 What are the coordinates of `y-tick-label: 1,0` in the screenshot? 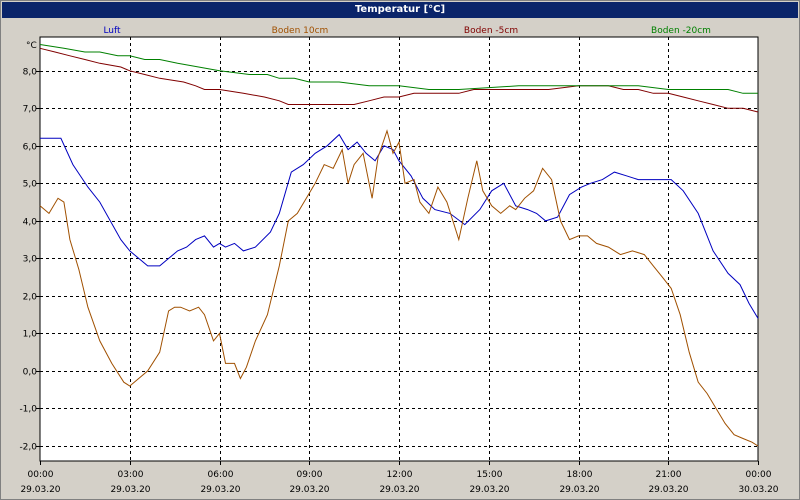 It's located at (30, 335).